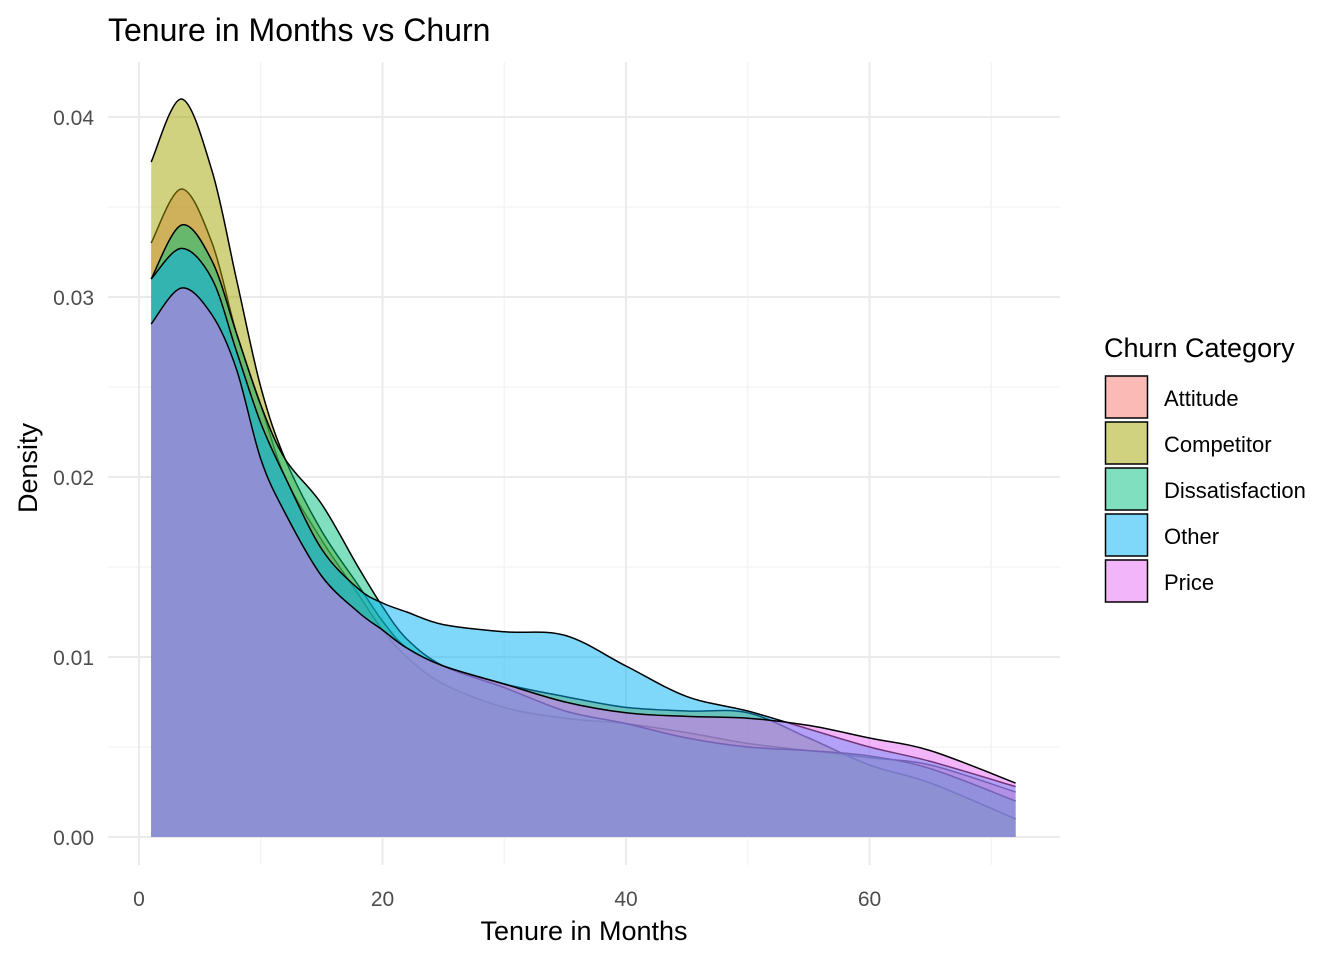 This screenshot has width=1344, height=965. Describe the element at coordinates (1126, 581) in the screenshot. I see `legend-swatch-price` at that location.